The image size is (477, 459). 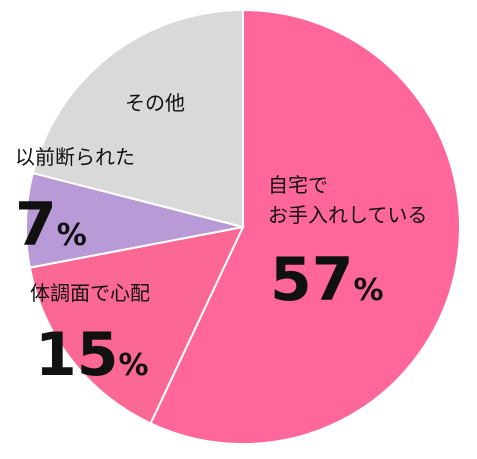 What do you see at coordinates (90, 293) in the screenshot?
I see `slice-label: 体調面で心配` at bounding box center [90, 293].